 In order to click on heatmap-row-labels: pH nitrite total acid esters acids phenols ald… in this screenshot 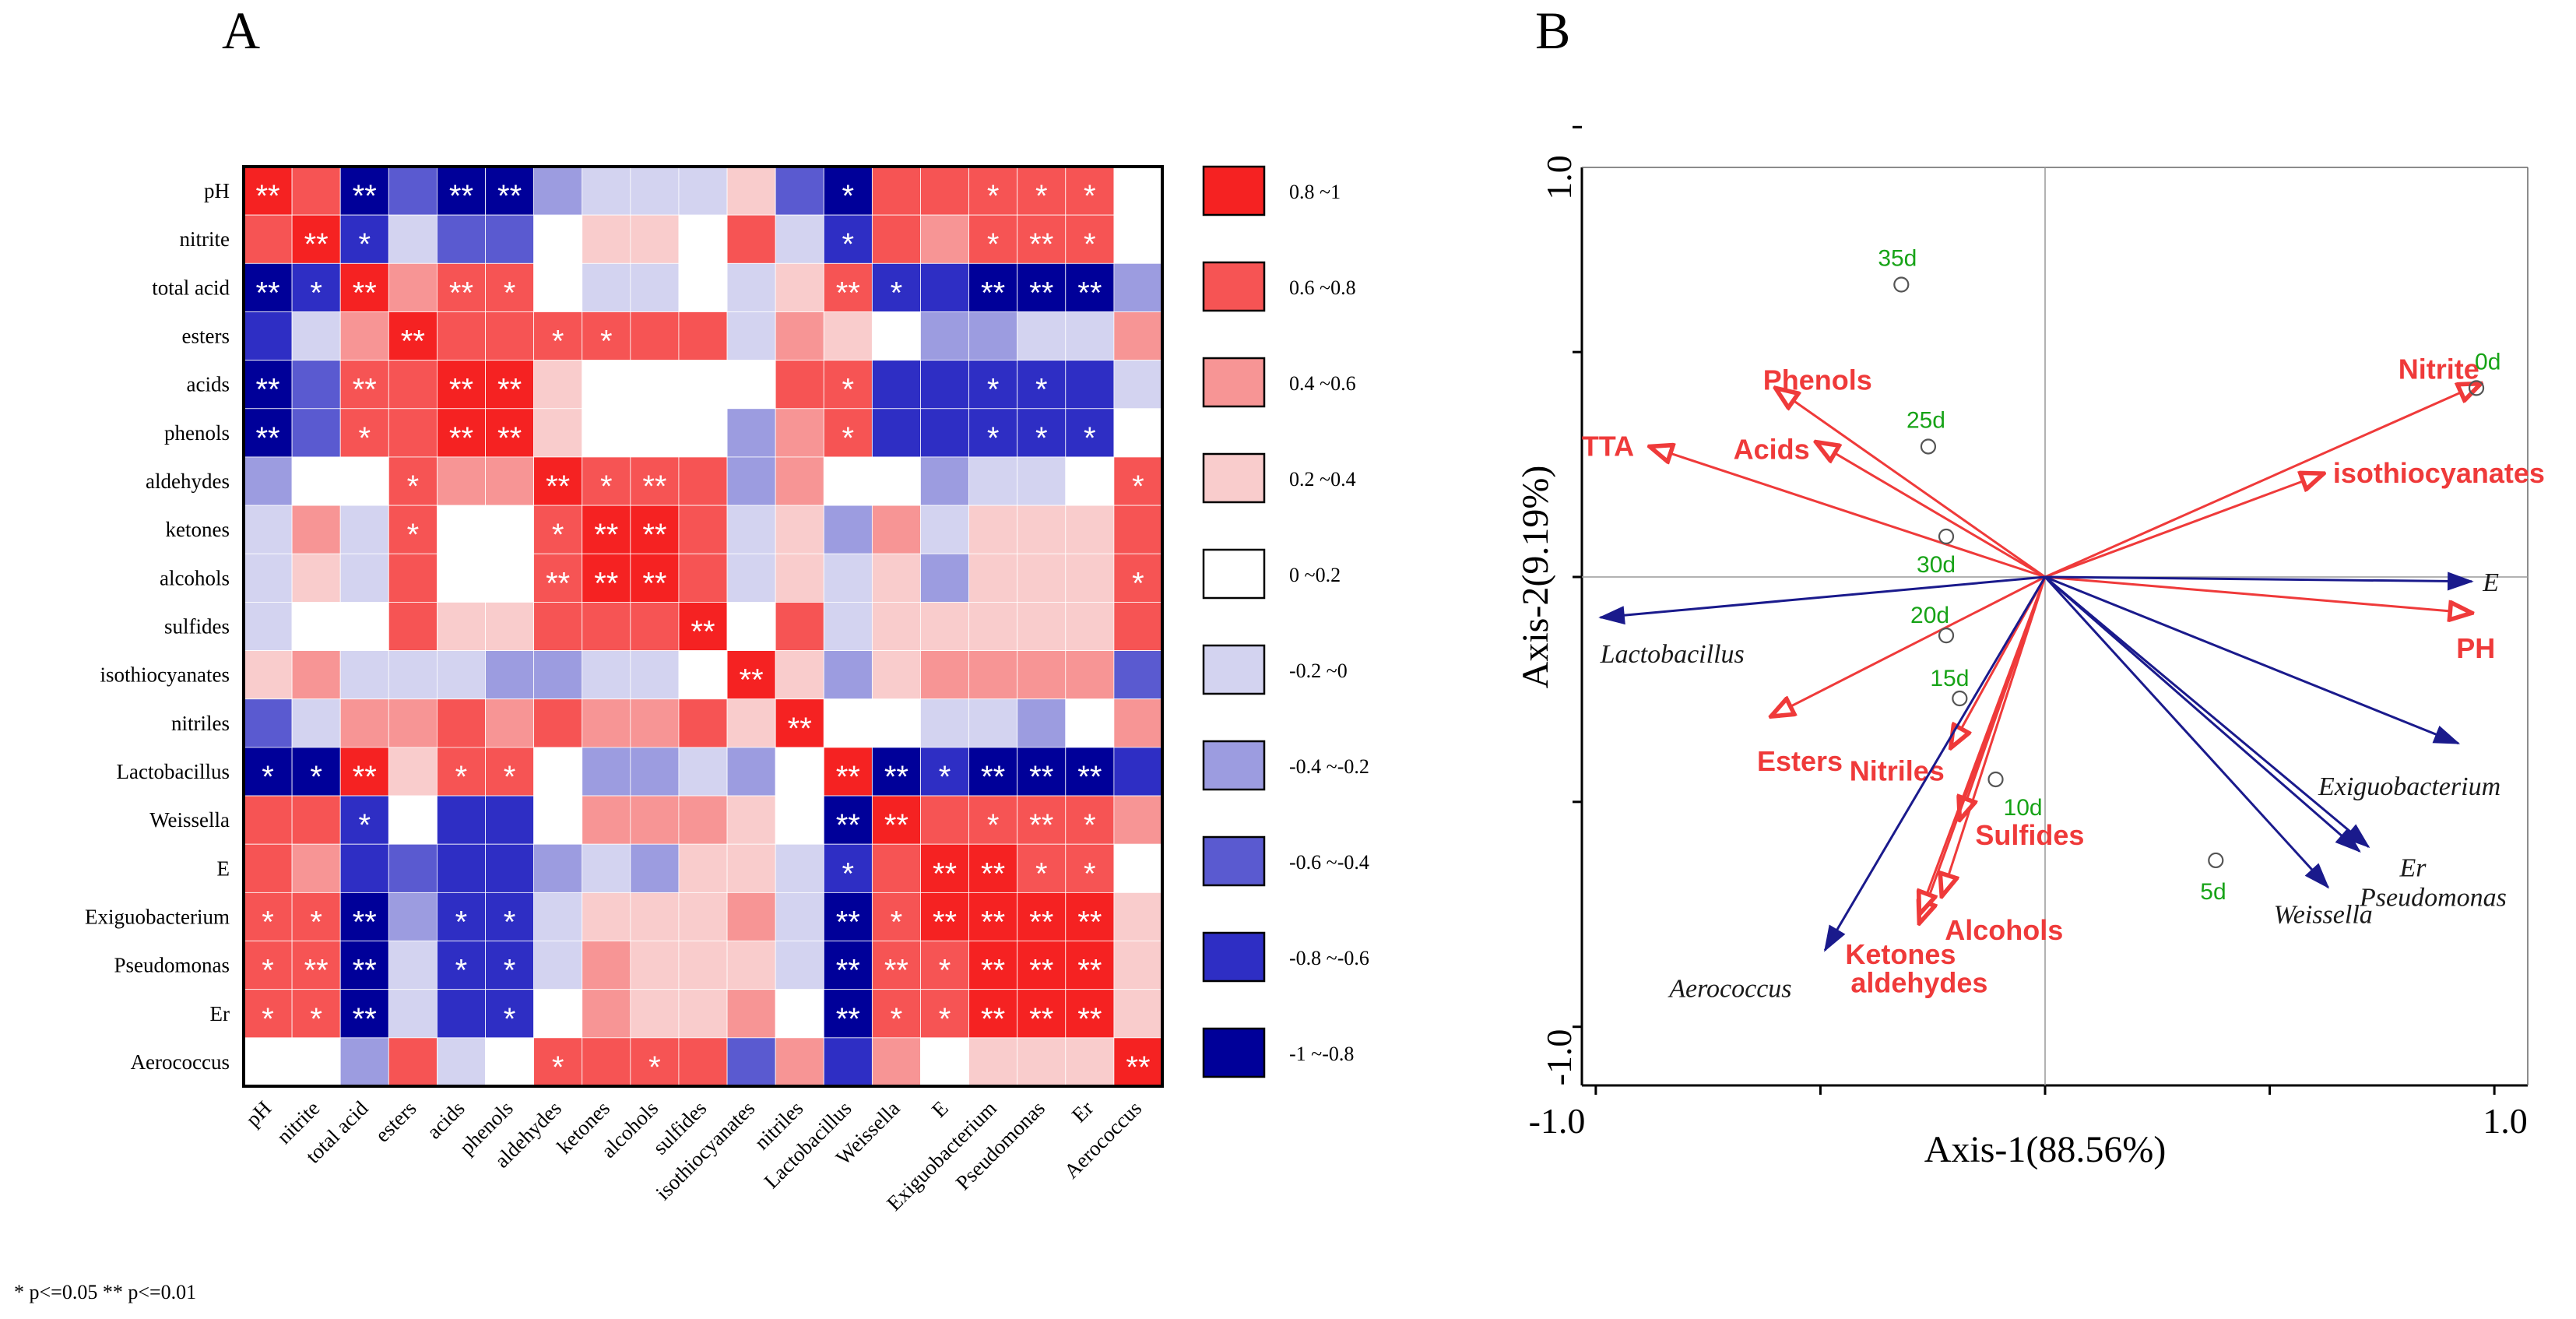, I will do `click(158, 626)`.